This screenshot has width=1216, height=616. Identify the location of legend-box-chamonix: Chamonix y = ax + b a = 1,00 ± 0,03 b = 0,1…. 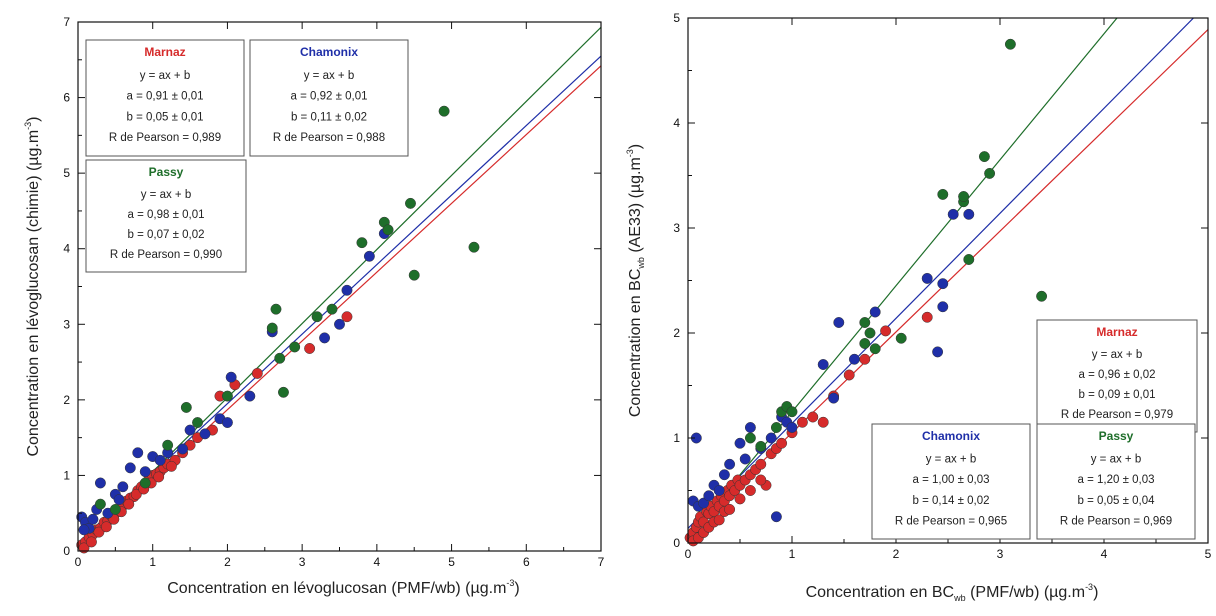
(951, 481).